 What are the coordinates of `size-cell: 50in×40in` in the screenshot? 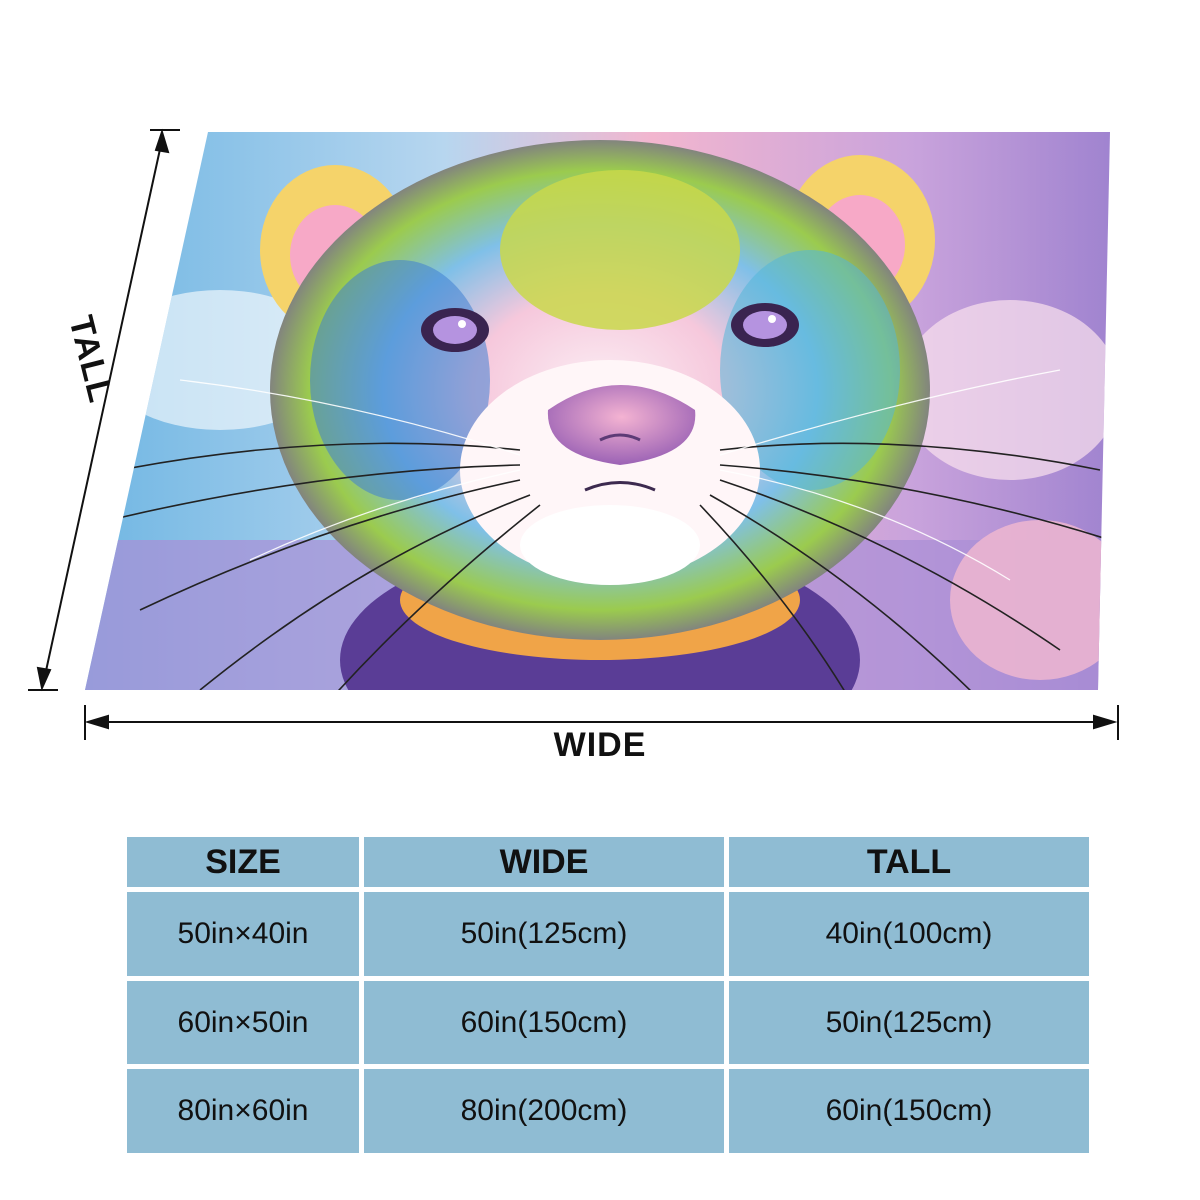 It's located at (243, 934).